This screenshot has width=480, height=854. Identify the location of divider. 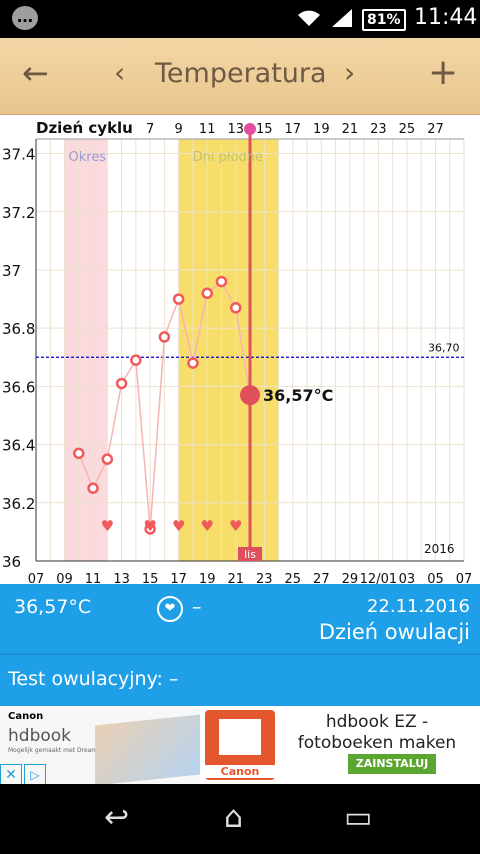
(240, 654).